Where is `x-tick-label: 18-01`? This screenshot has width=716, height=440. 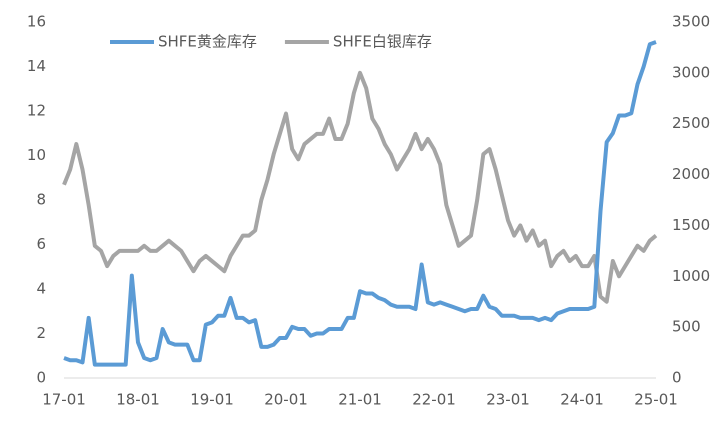 x-tick-label: 18-01 is located at coordinates (138, 400).